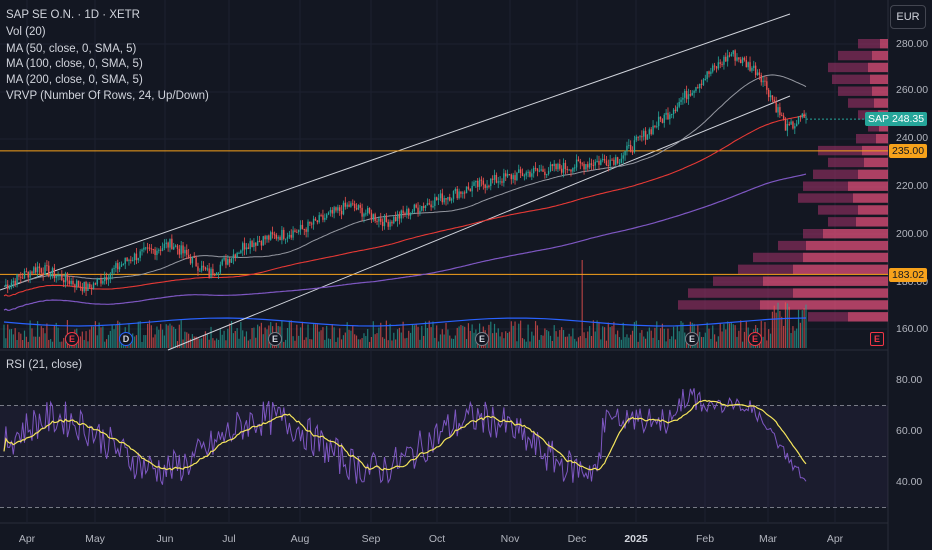 The width and height of the screenshot is (932, 550). Describe the element at coordinates (74, 80) in the screenshot. I see `ma200-indicator-label: MA (200, close, 0, SMA, 5)` at that location.